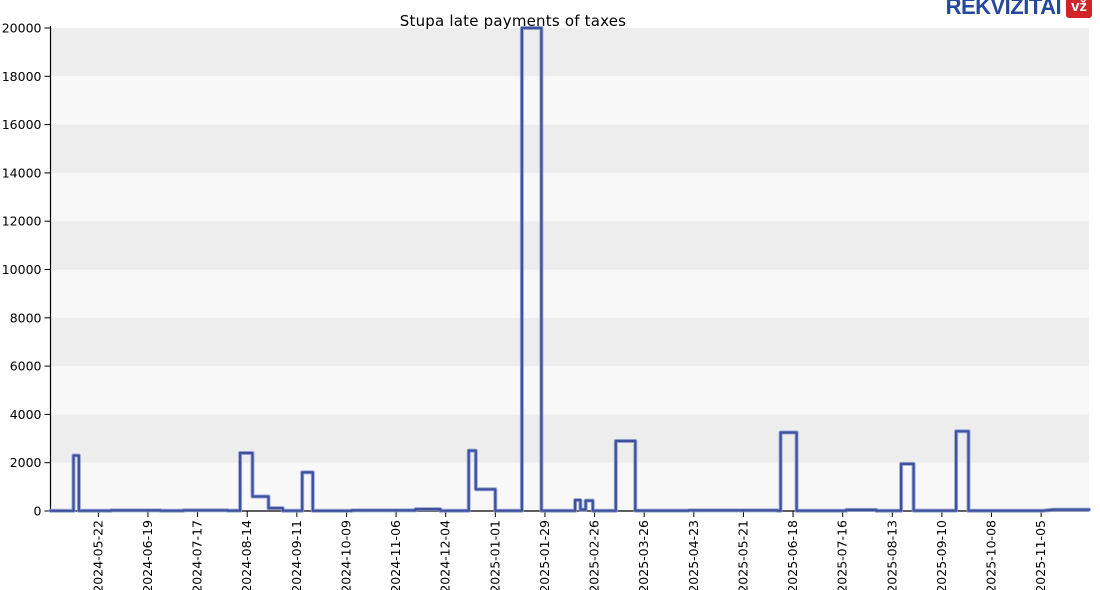  Describe the element at coordinates (22, 172) in the screenshot. I see `y-tick-label: 14000` at that location.